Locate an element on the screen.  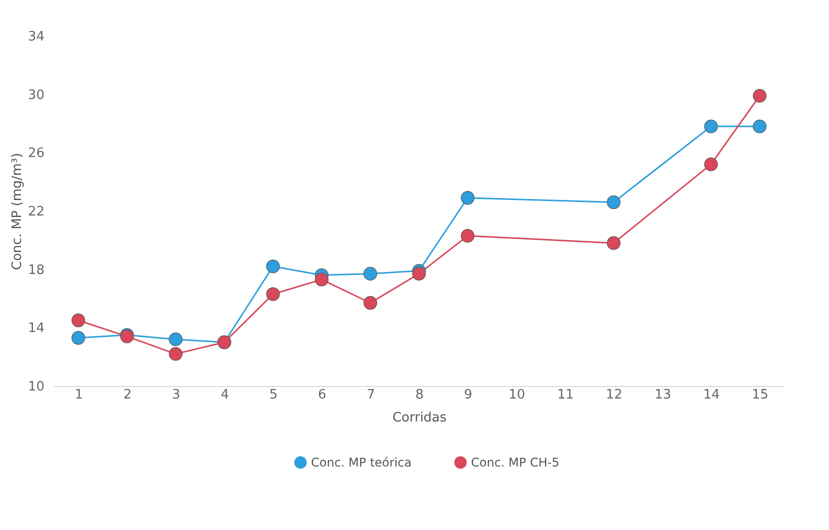
x-tick-label: 3 is located at coordinates (176, 395).